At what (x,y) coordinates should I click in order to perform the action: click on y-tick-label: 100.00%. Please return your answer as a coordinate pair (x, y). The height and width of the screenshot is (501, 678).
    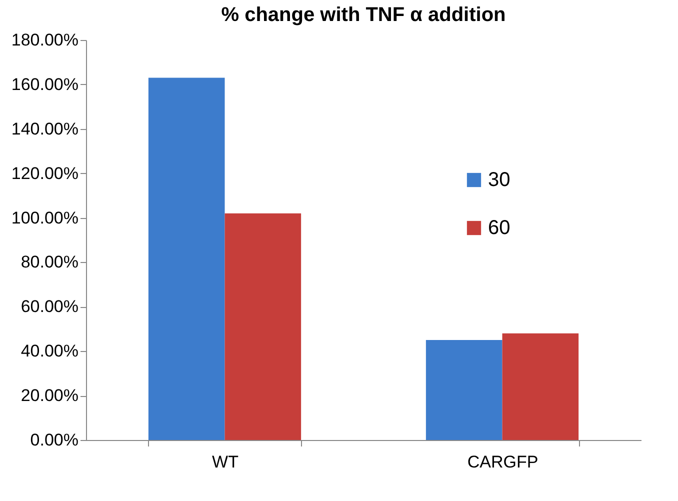
    Looking at the image, I should click on (44, 218).